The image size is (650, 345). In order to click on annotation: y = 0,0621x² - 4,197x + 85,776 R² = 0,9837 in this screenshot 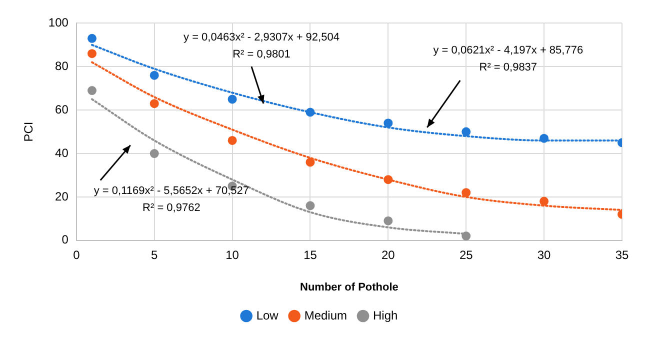, I will do `click(508, 59)`.